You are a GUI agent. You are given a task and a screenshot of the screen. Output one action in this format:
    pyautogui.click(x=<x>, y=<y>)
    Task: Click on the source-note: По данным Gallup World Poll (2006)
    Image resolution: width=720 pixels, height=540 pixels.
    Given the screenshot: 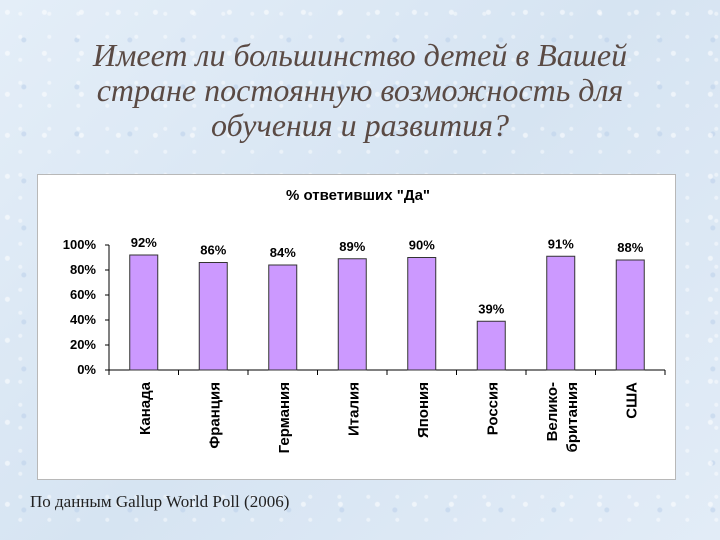 What is the action you would take?
    pyautogui.click(x=160, y=501)
    